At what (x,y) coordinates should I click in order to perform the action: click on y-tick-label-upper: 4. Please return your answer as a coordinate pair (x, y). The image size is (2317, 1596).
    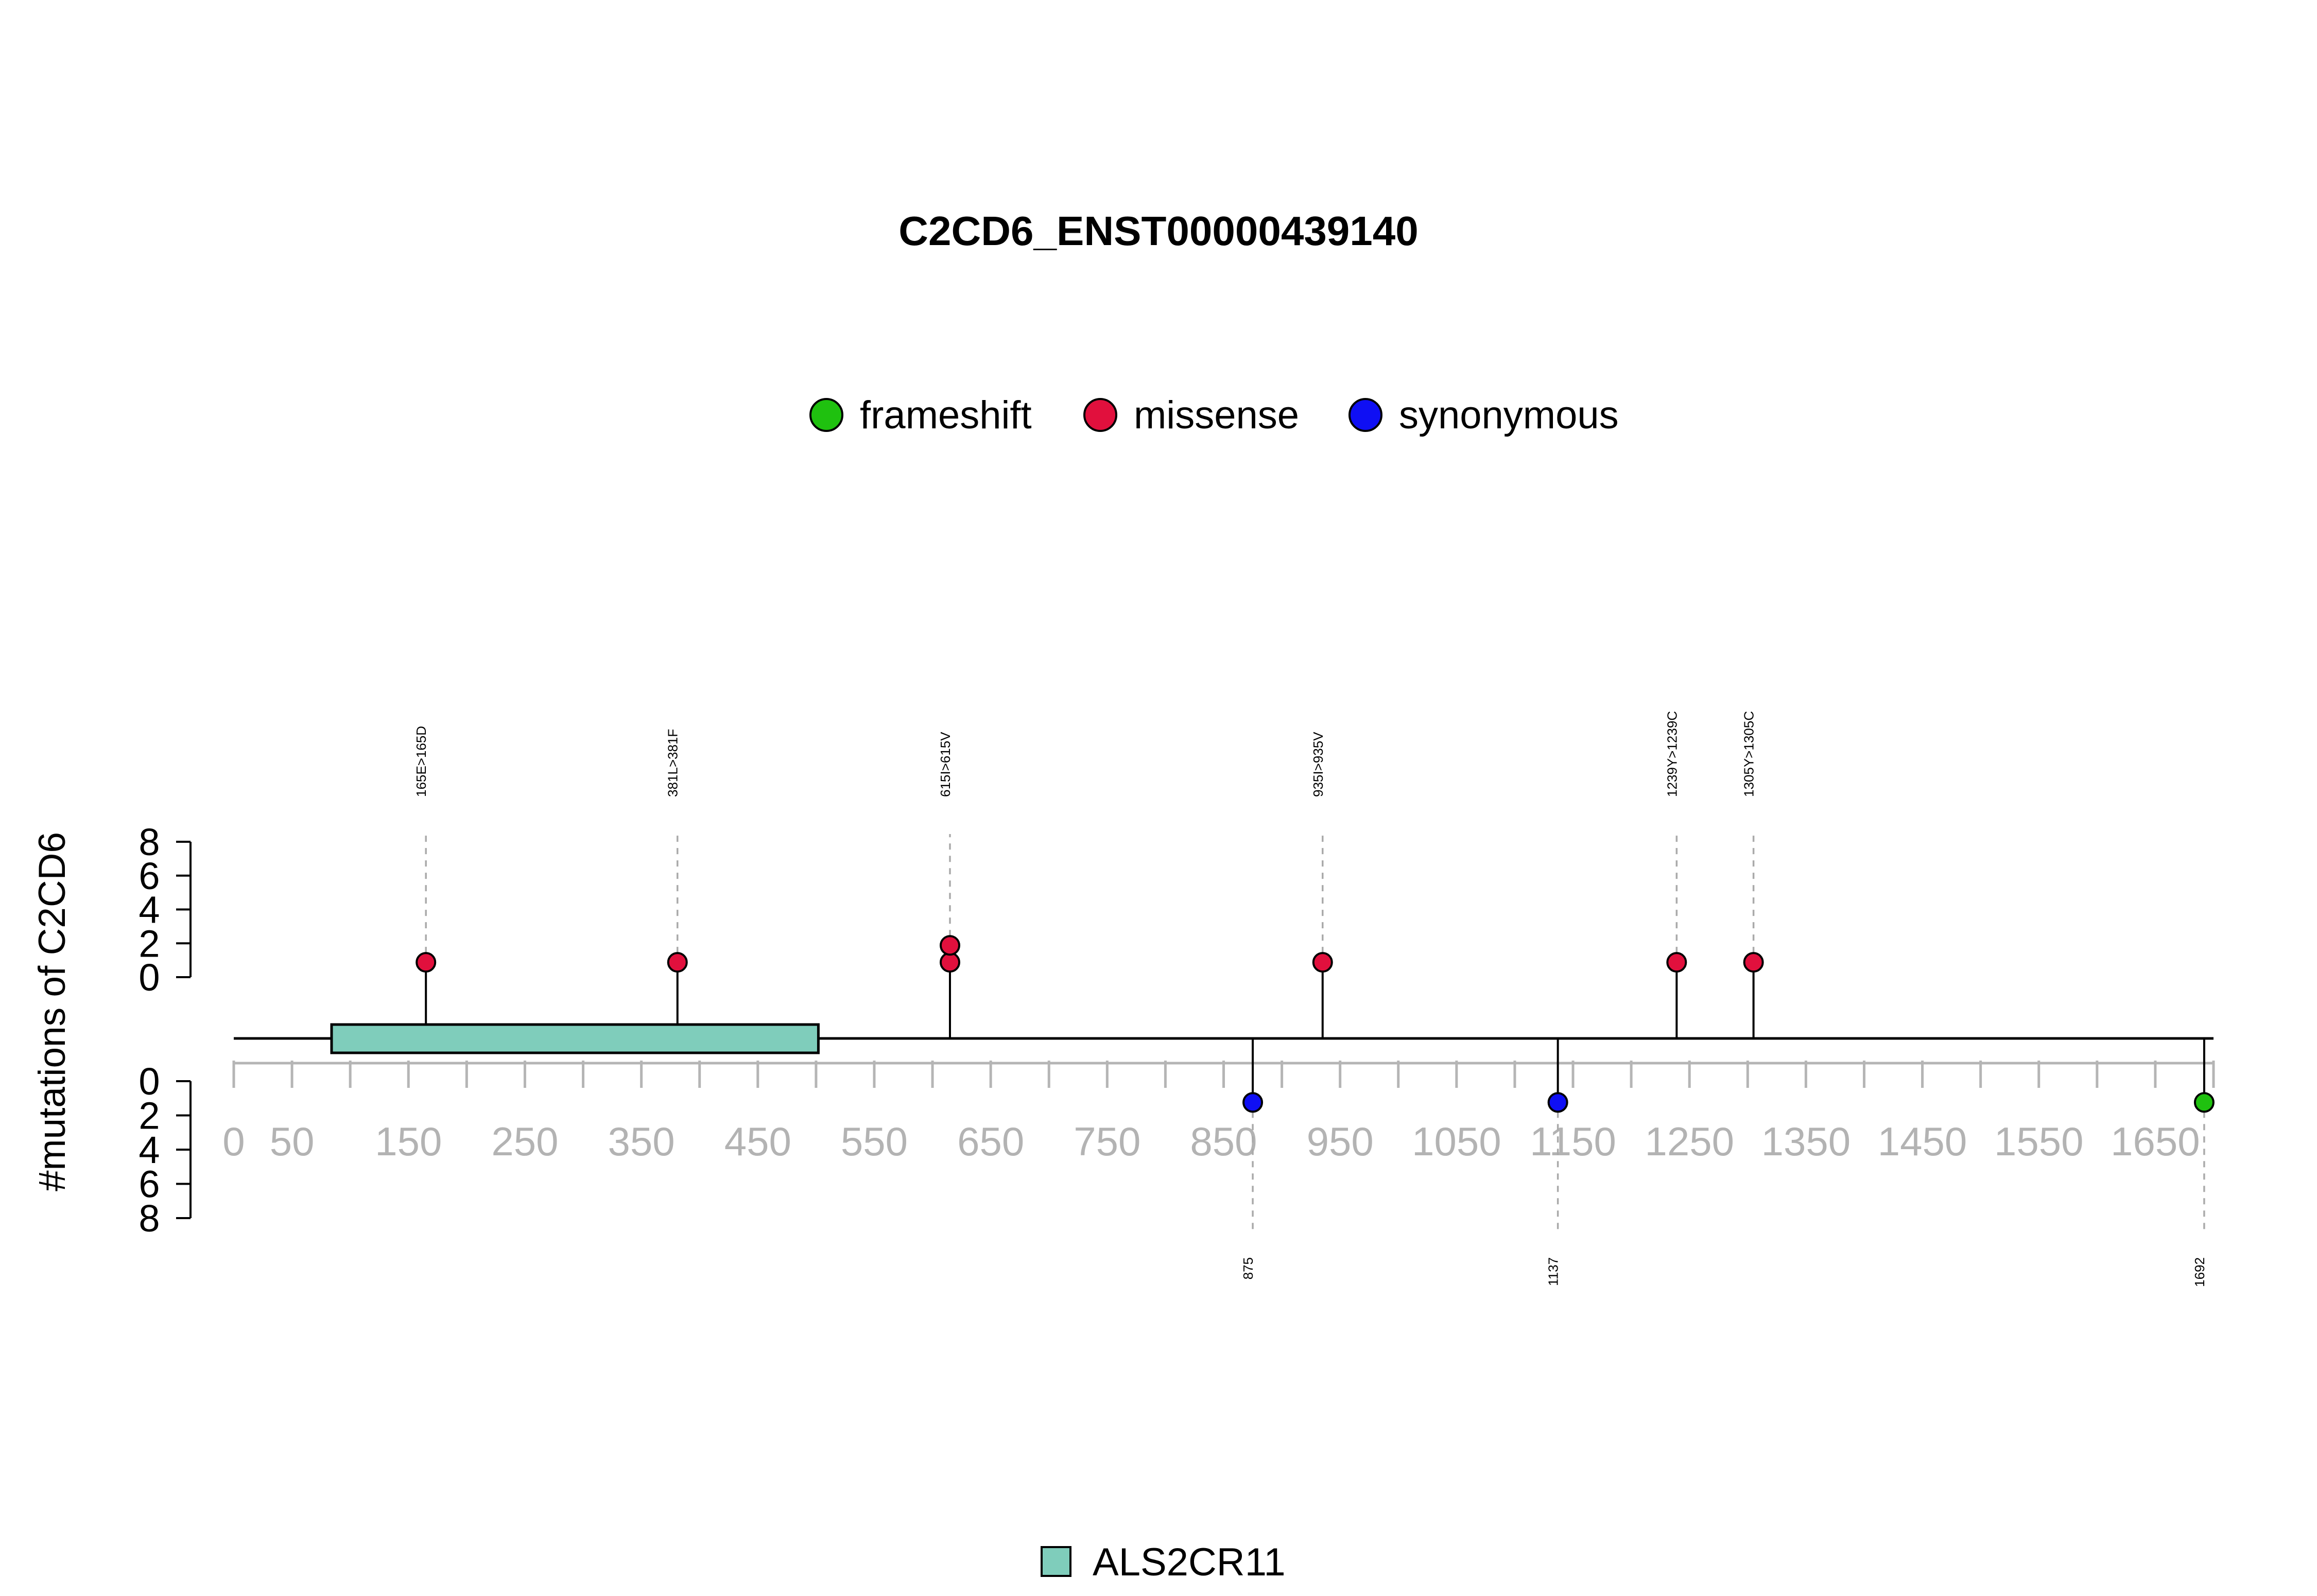
    Looking at the image, I should click on (149, 910).